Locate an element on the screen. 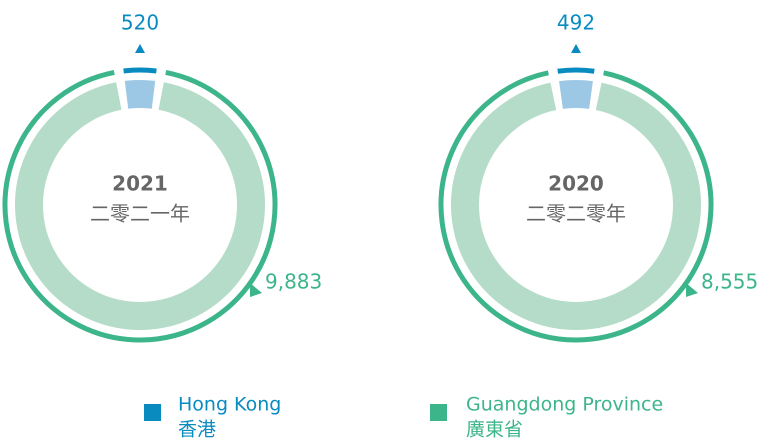 The width and height of the screenshot is (771, 447). legend-label: Hong Kong is located at coordinates (229, 405).